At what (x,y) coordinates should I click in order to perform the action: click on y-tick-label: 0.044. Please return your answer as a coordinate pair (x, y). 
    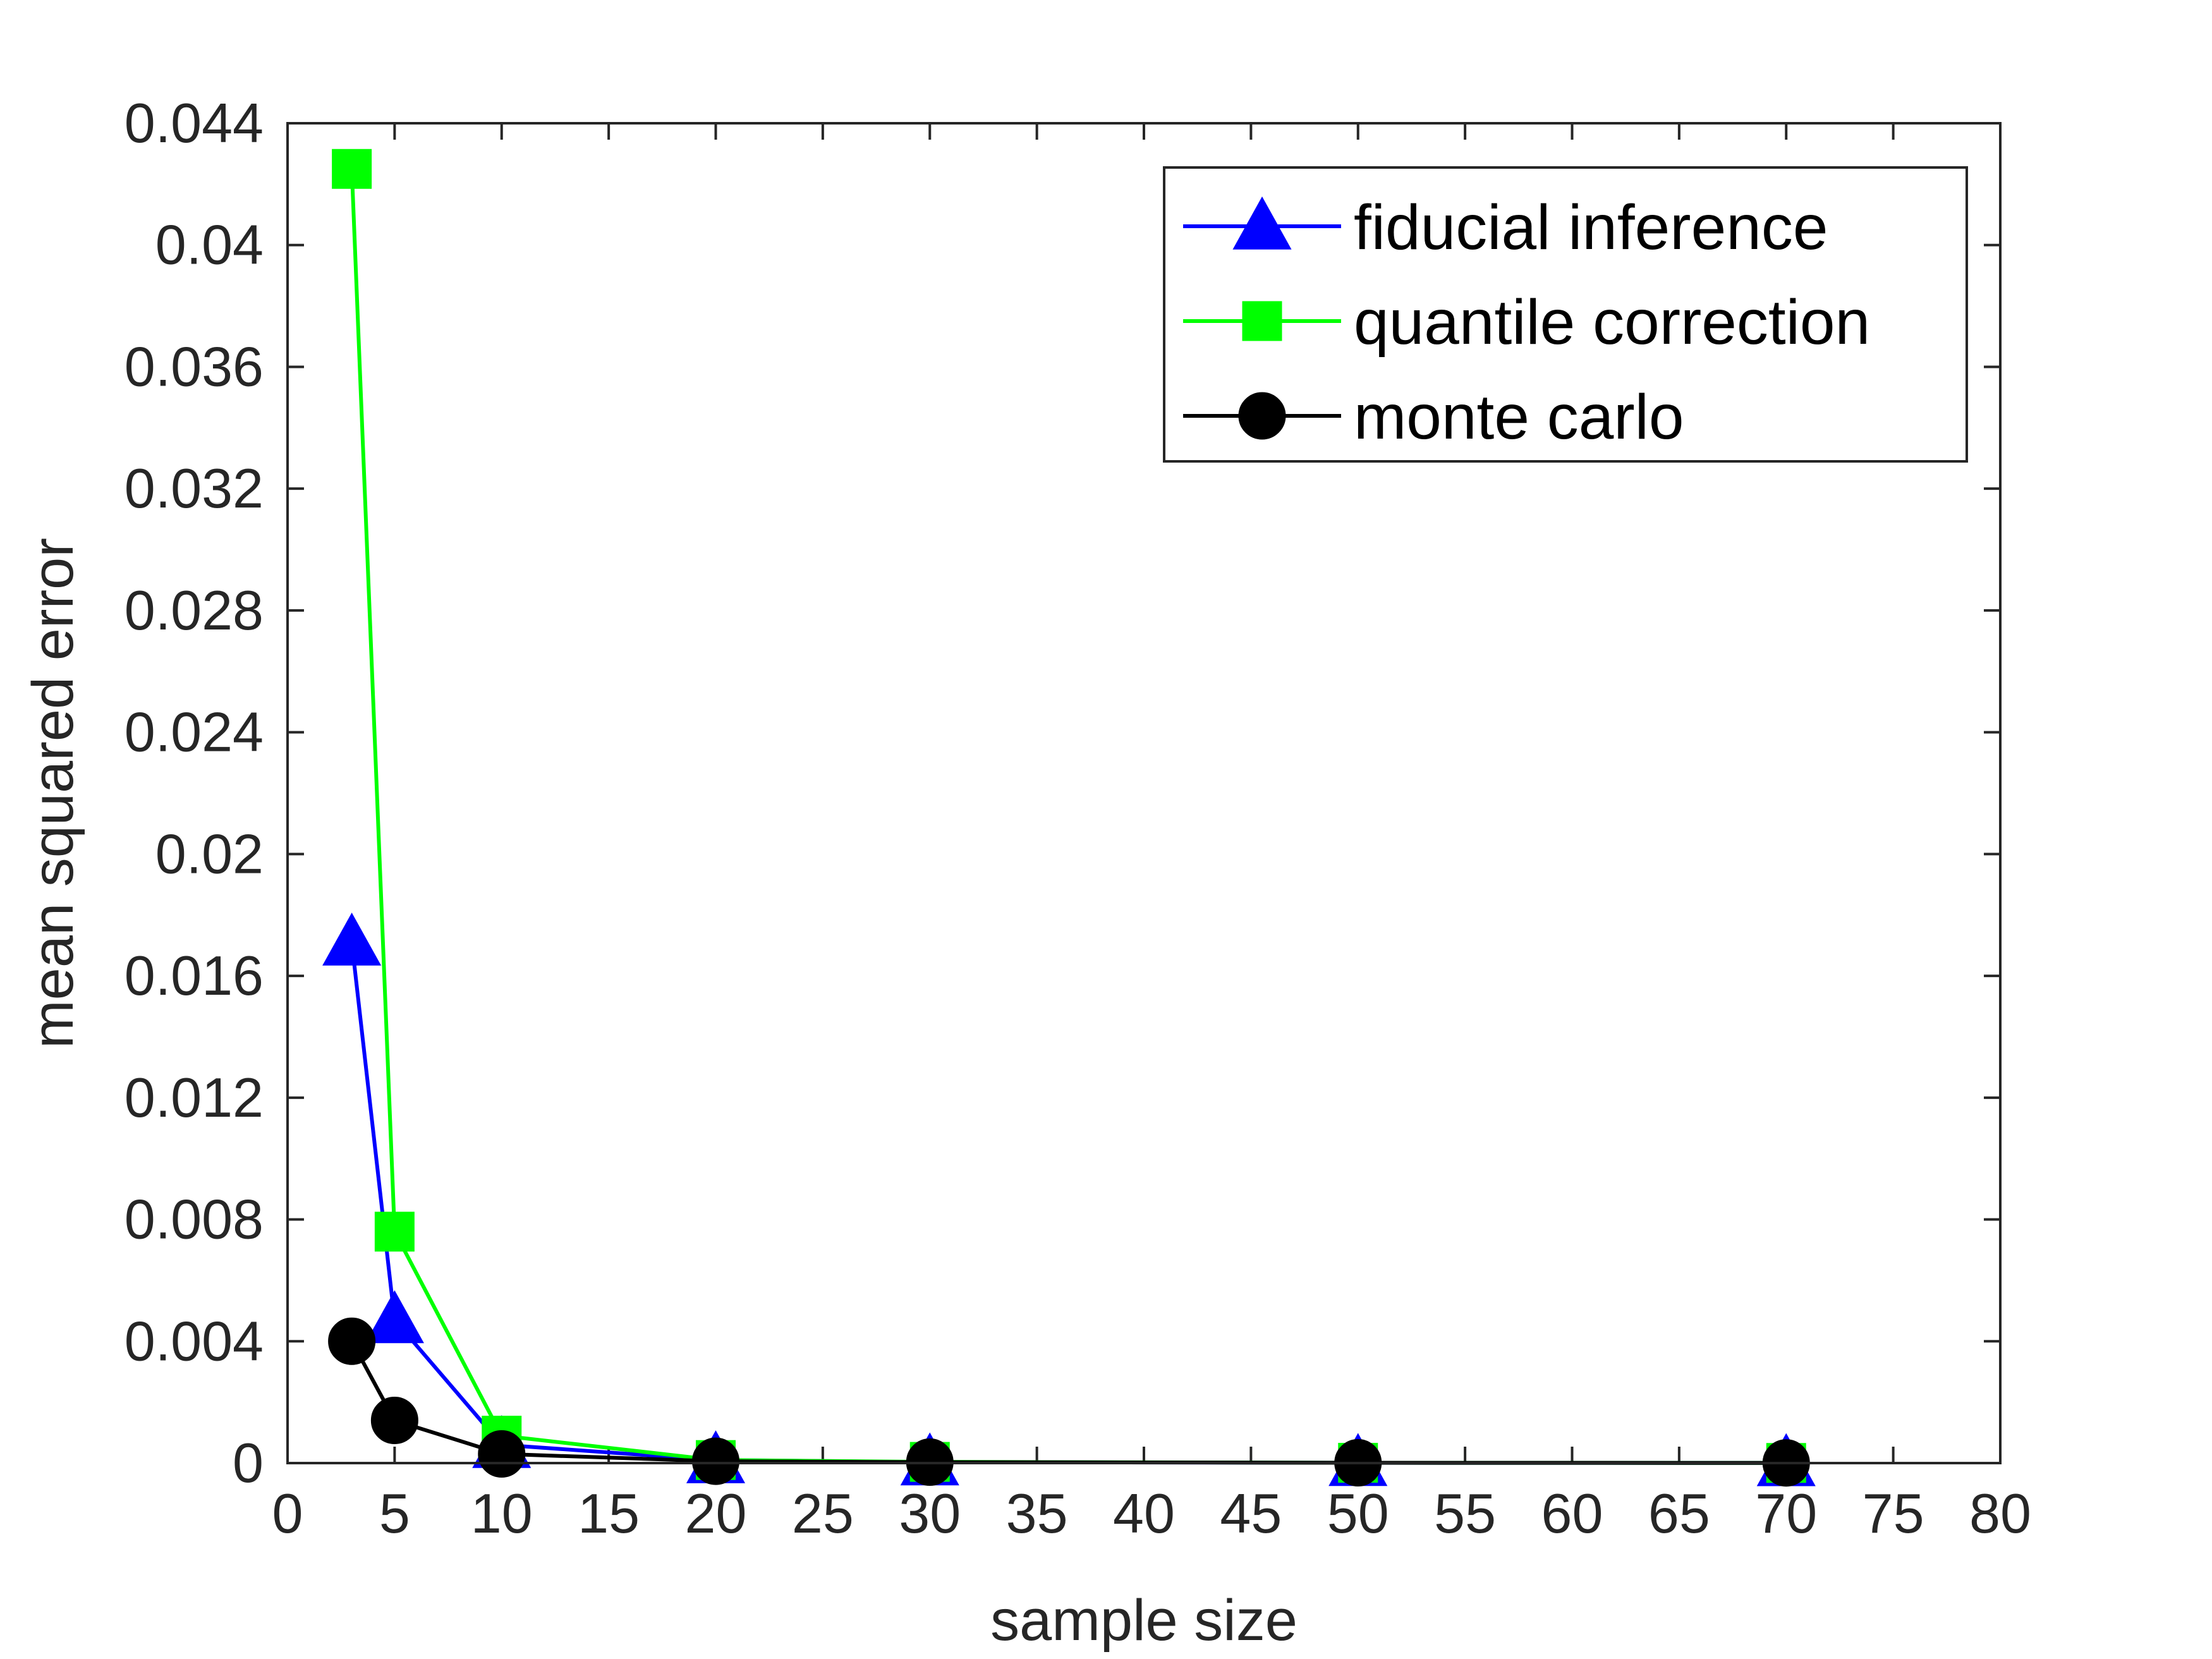
    Looking at the image, I should click on (194, 123).